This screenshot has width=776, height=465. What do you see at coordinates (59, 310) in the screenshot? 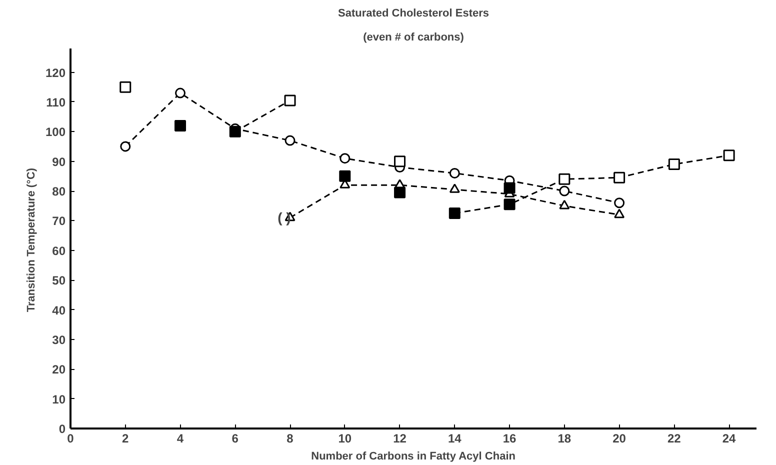
I see `y-tick-label: 40` at bounding box center [59, 310].